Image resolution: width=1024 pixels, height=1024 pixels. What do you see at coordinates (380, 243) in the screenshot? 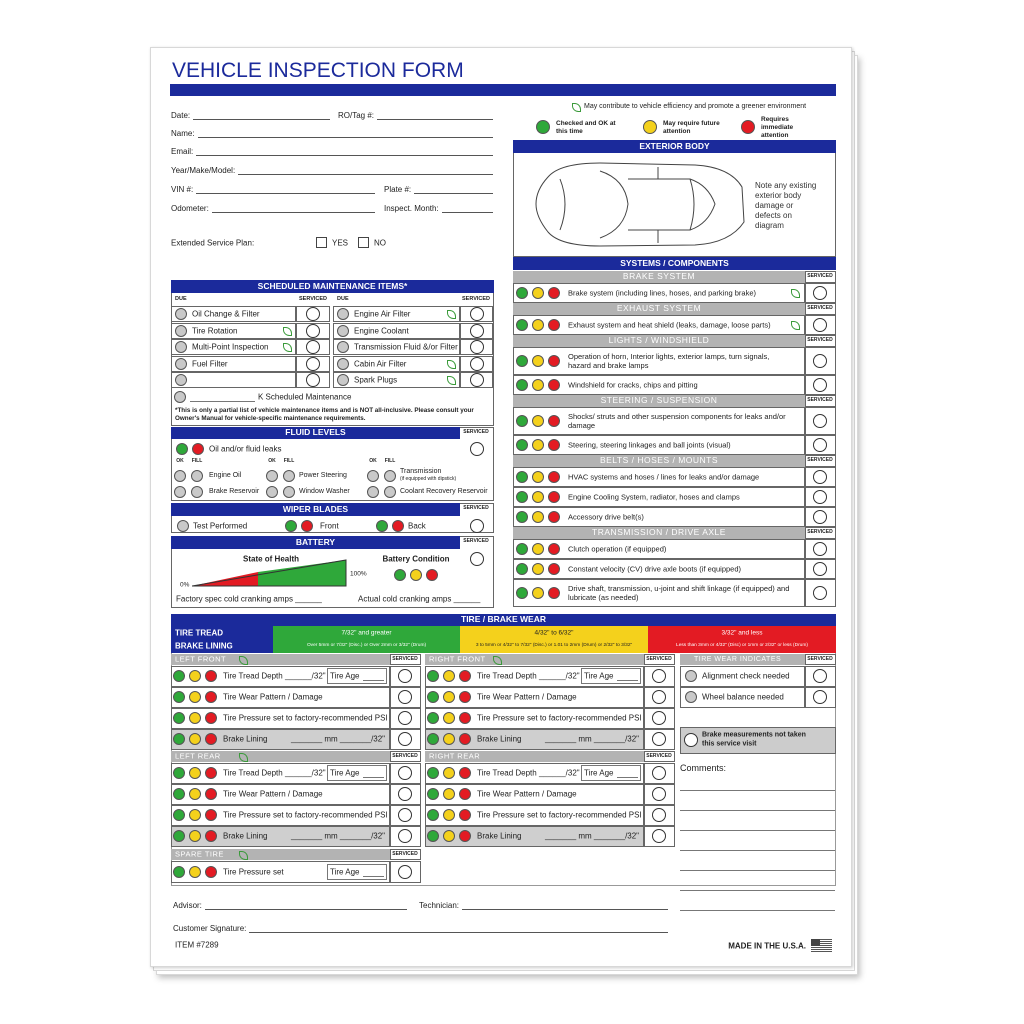
I see `option-label: NO` at bounding box center [380, 243].